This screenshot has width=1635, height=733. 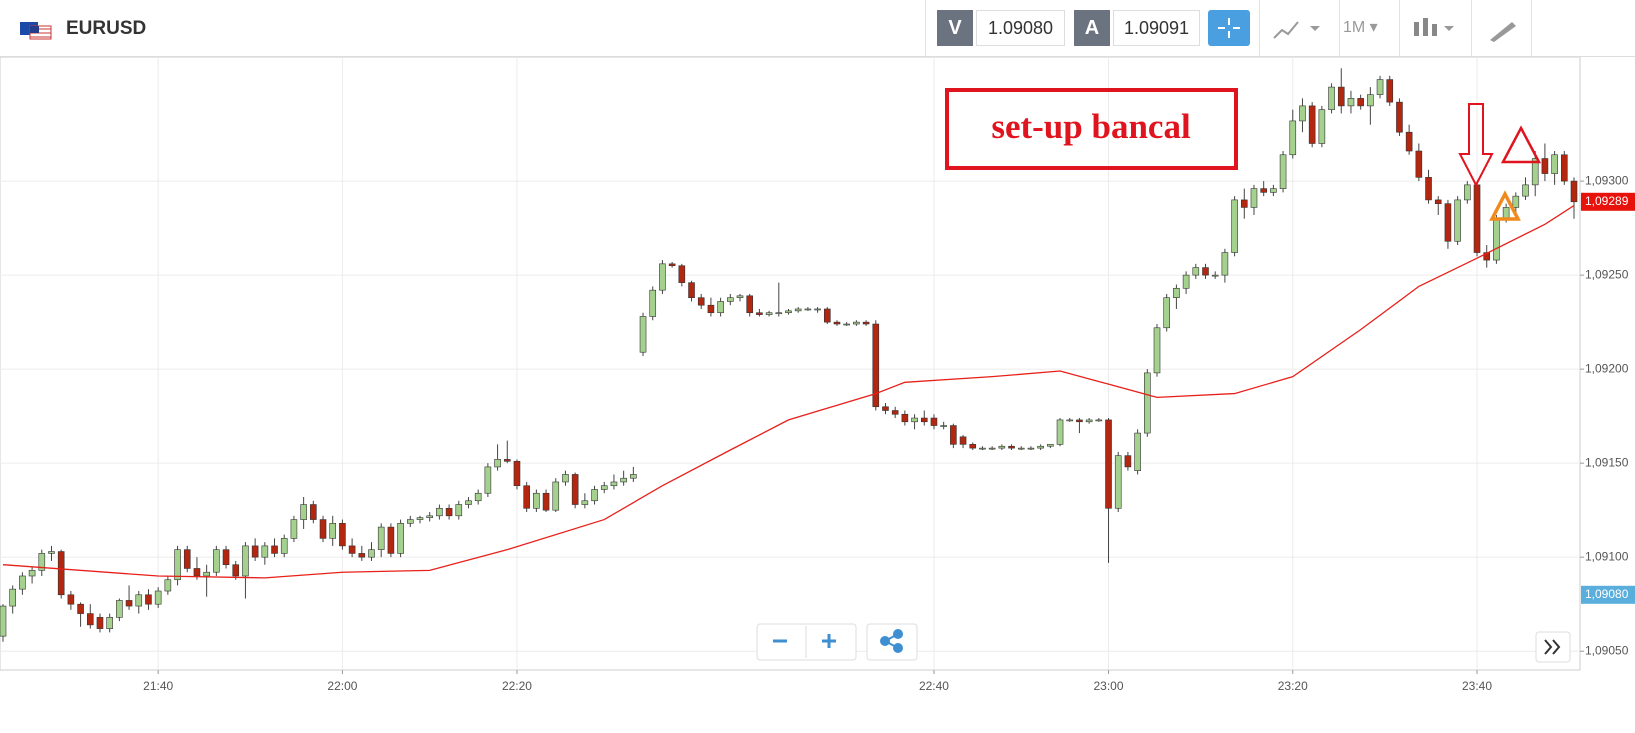 I want to click on y-tick-label: 1,09150, so click(x=1607, y=462).